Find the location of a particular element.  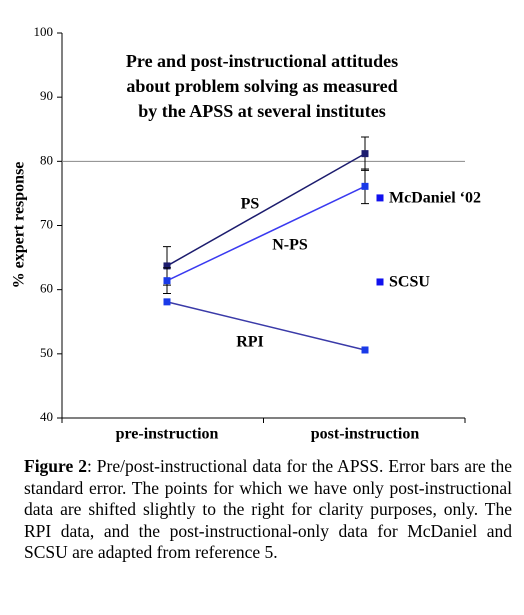

chart-title: by the APSS at several institutes is located at coordinates (262, 111).